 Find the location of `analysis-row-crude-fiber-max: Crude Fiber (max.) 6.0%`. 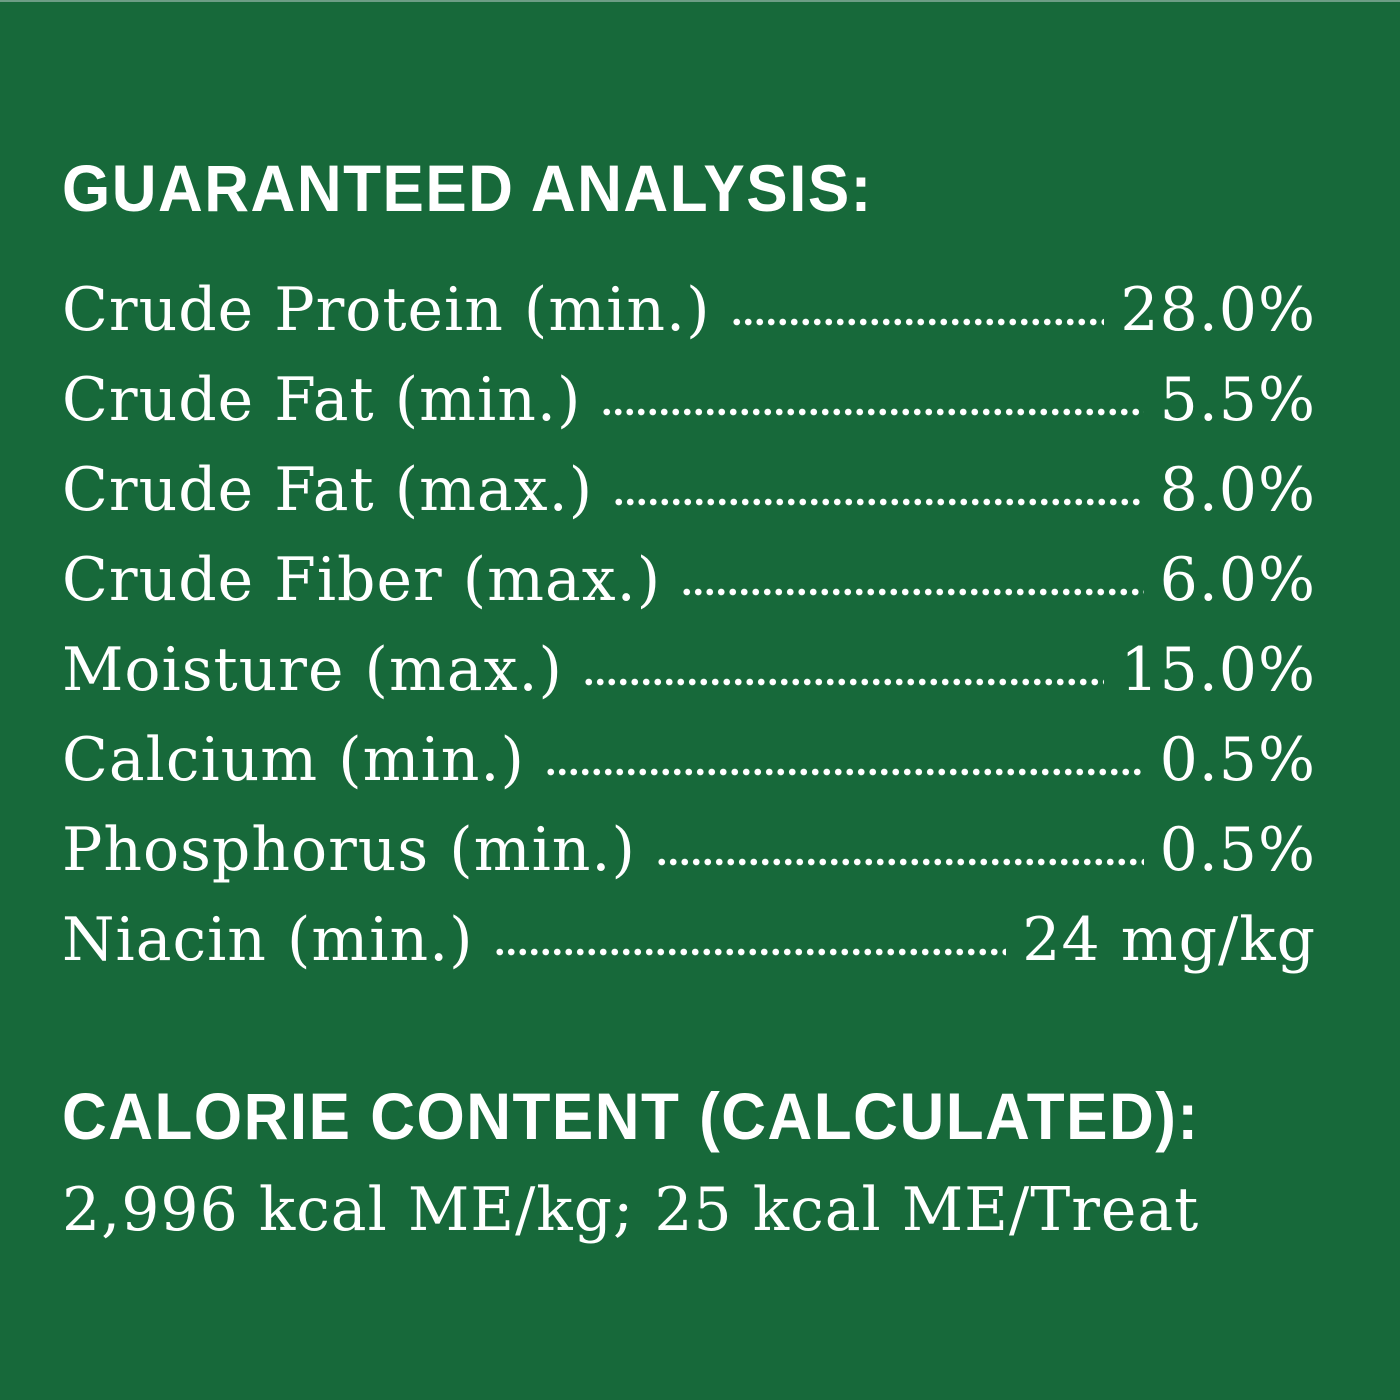

analysis-row-crude-fiber-max: Crude Fiber (max.) 6.0% is located at coordinates (689, 580).